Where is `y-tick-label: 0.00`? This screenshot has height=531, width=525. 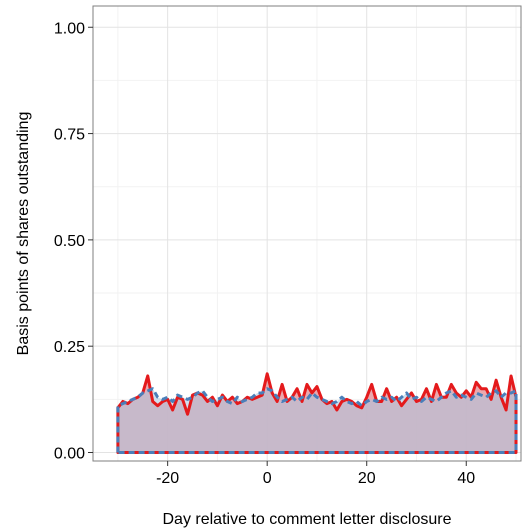 y-tick-label: 0.00 is located at coordinates (69, 453).